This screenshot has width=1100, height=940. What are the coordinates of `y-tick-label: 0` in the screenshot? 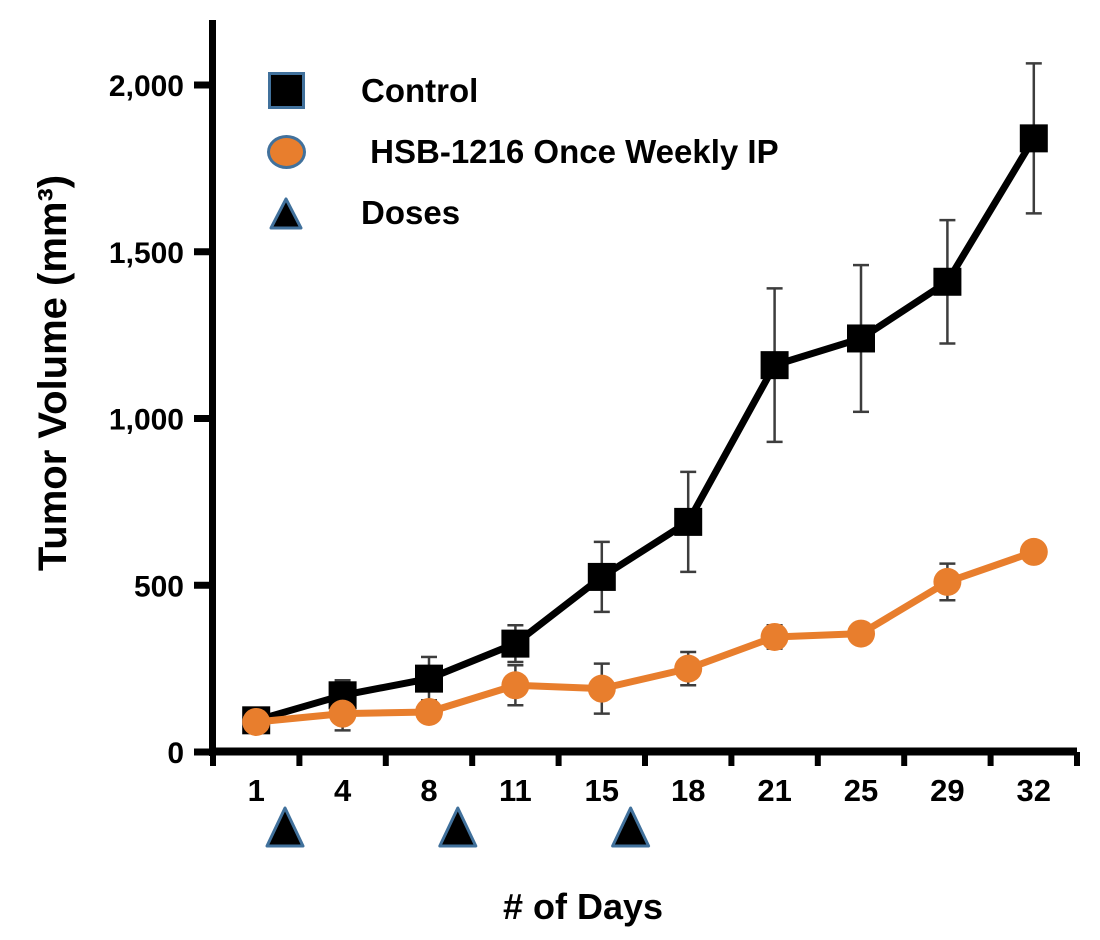 It's located at (175, 753).